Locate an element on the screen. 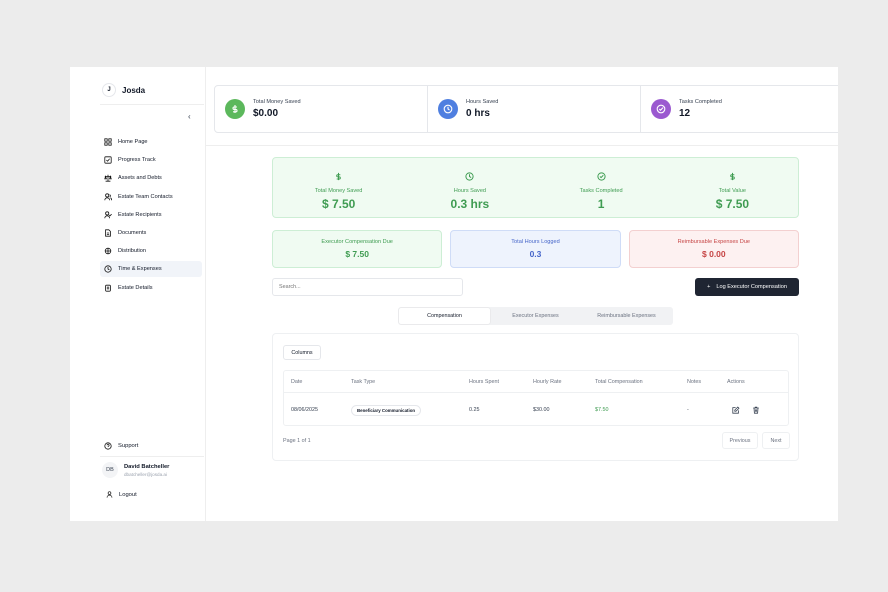  user-check-icon is located at coordinates (108, 214).